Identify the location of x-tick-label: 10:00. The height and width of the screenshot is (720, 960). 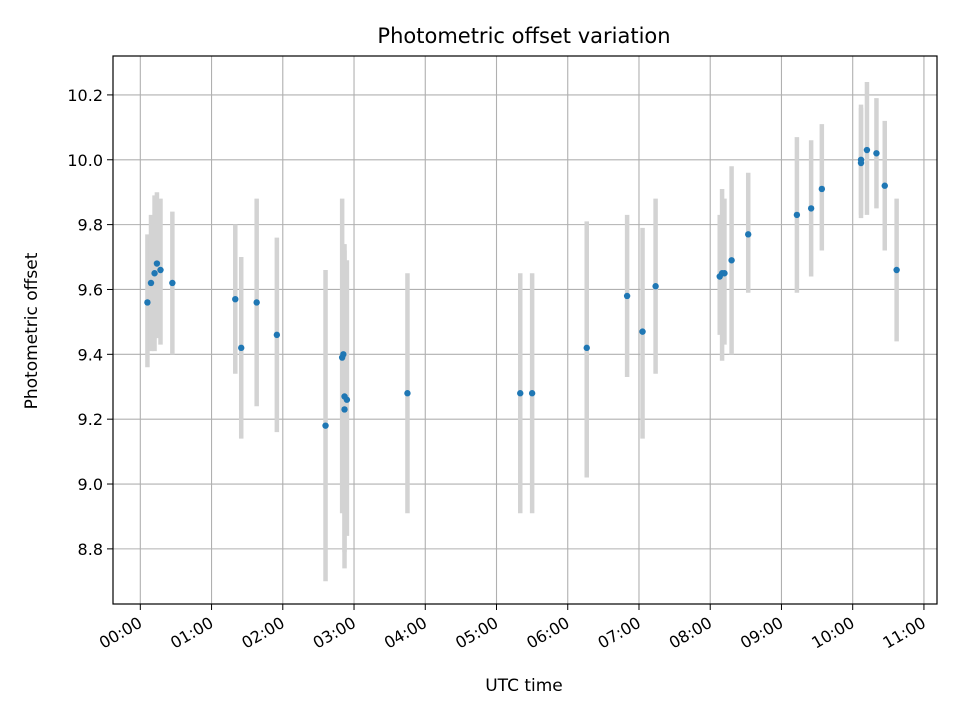
(832, 633).